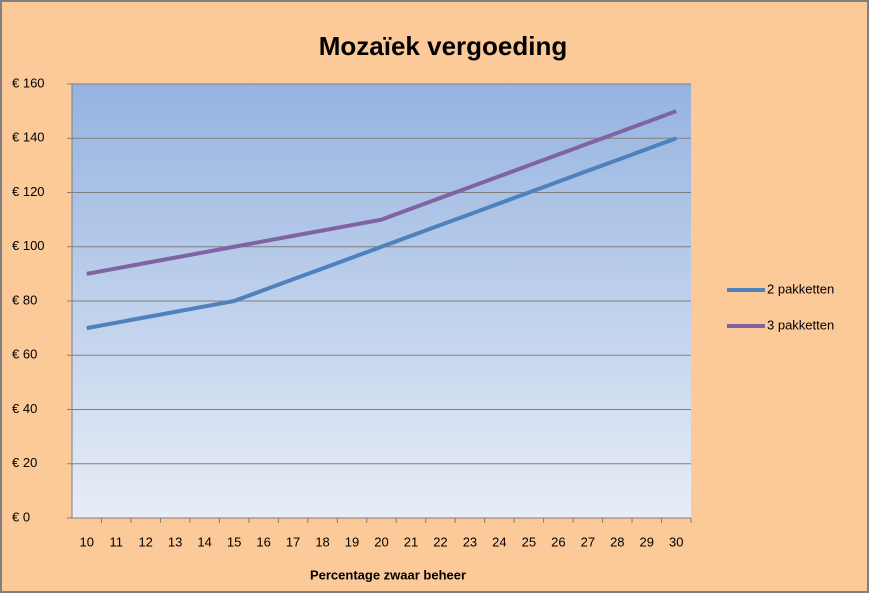 This screenshot has height=598, width=869. What do you see at coordinates (411, 541) in the screenshot?
I see `x-tick-label: 21` at bounding box center [411, 541].